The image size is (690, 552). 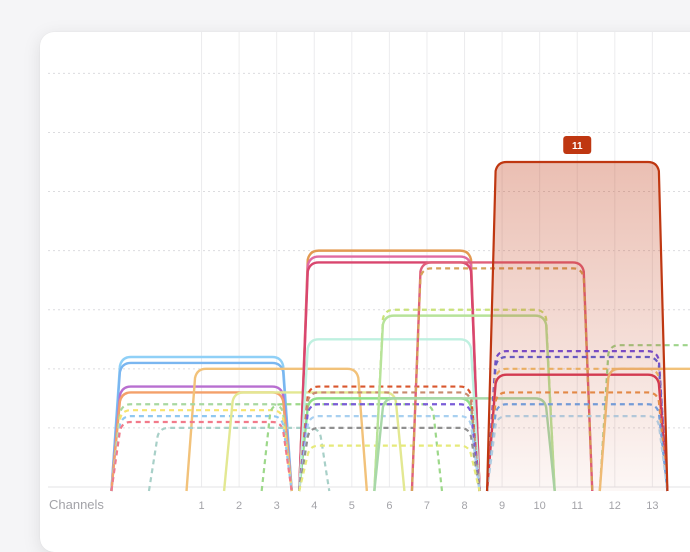 What do you see at coordinates (76, 504) in the screenshot?
I see `x-axis-title: Channels` at bounding box center [76, 504].